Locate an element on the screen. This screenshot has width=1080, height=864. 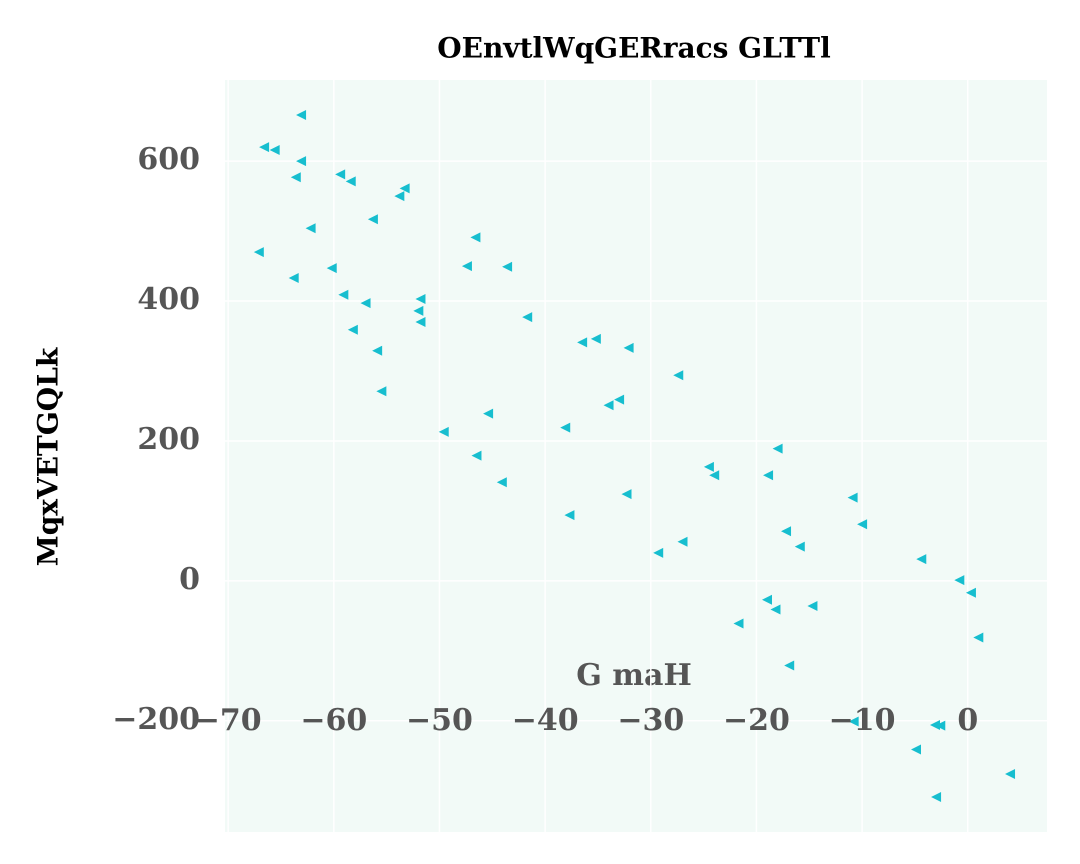
x-tick-label: −70 is located at coordinates (228, 720).